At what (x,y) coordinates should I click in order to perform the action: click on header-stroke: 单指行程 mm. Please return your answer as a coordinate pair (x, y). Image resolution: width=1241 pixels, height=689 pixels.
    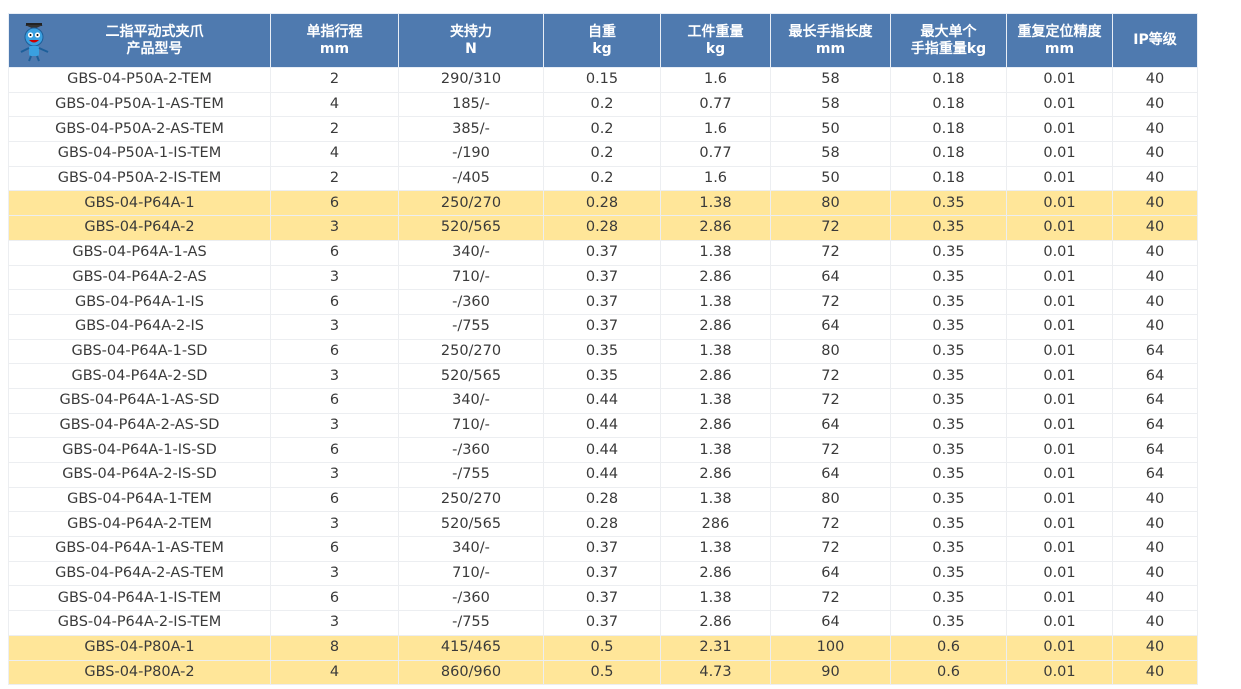
    Looking at the image, I should click on (334, 40).